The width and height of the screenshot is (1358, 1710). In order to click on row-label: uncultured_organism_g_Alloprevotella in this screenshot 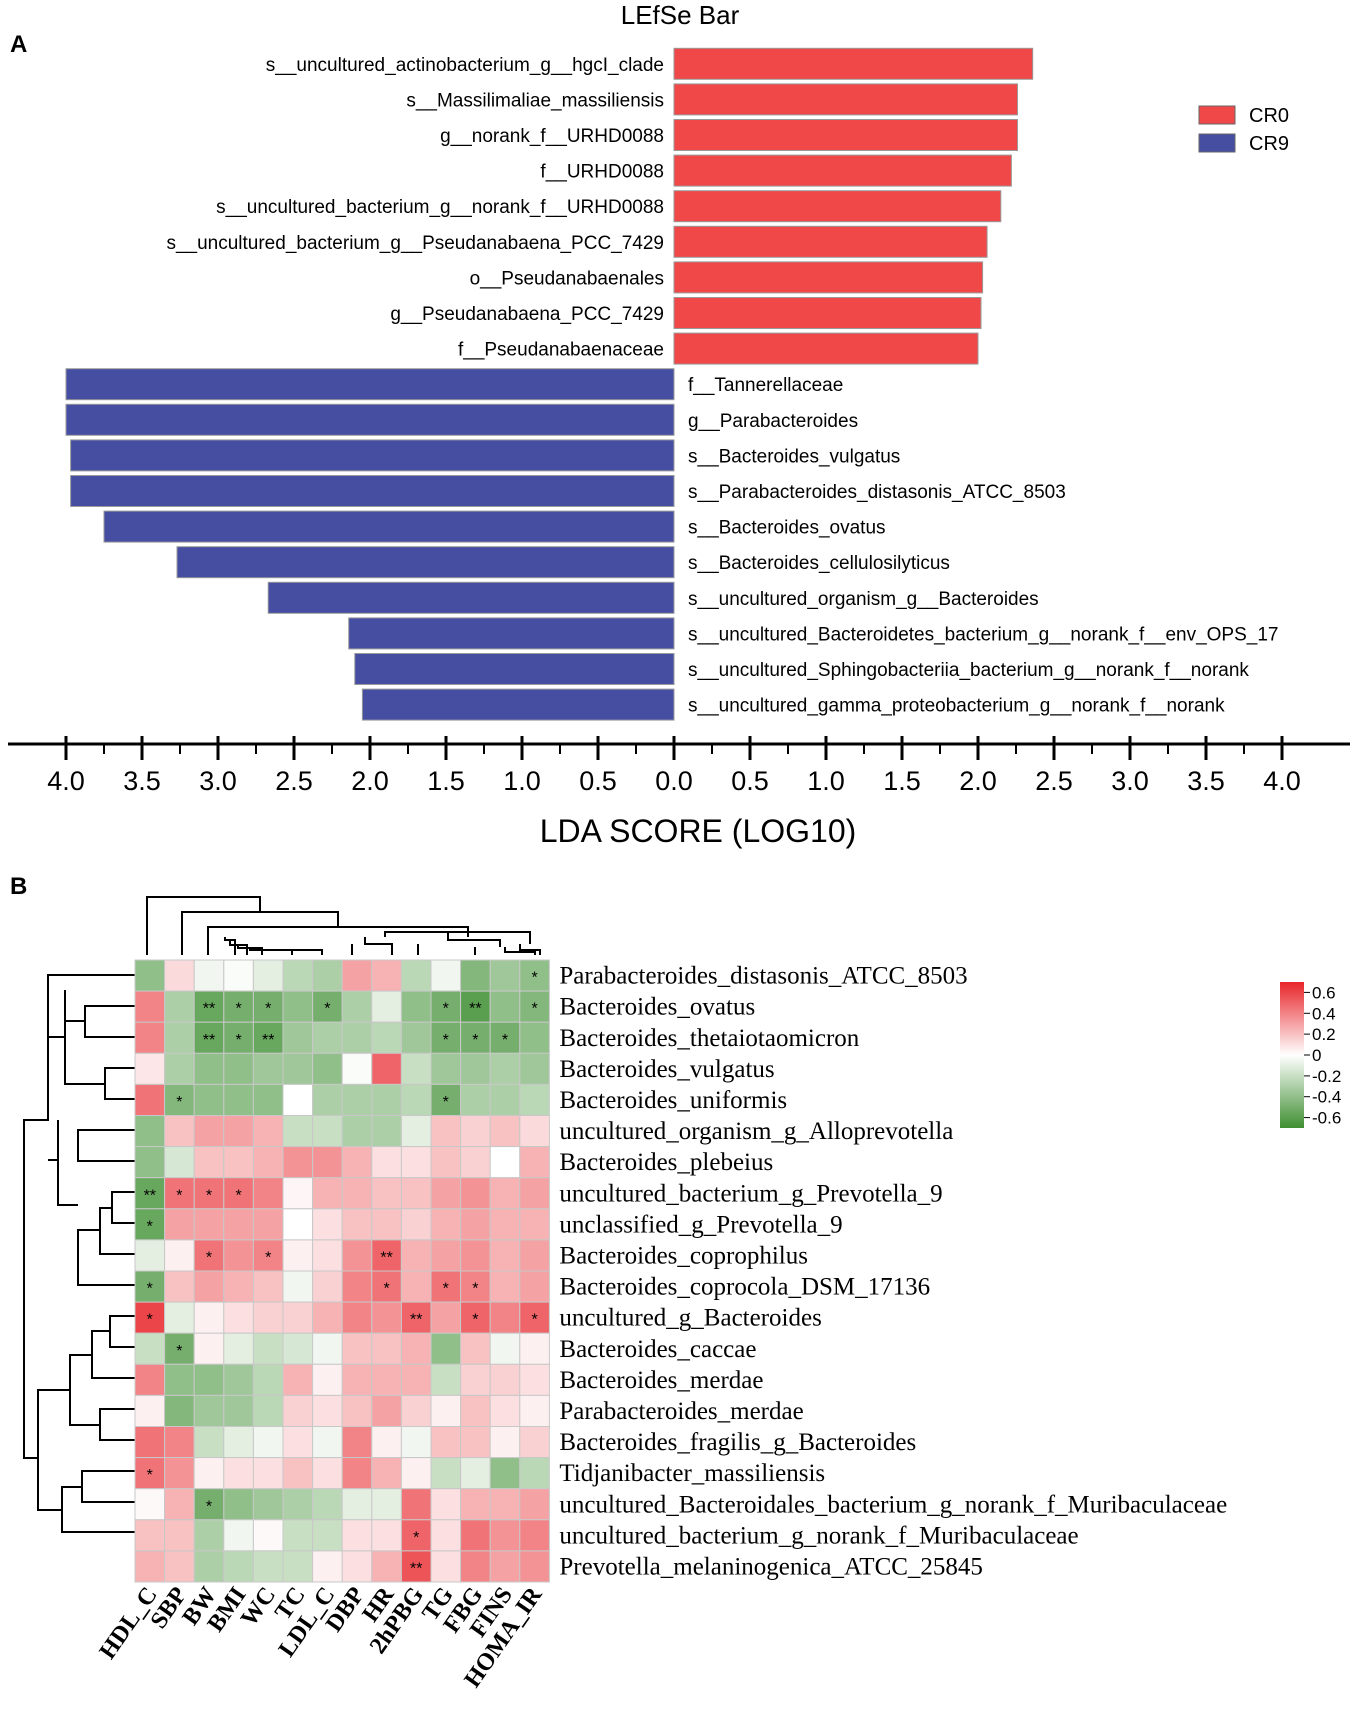, I will do `click(756, 1131)`.